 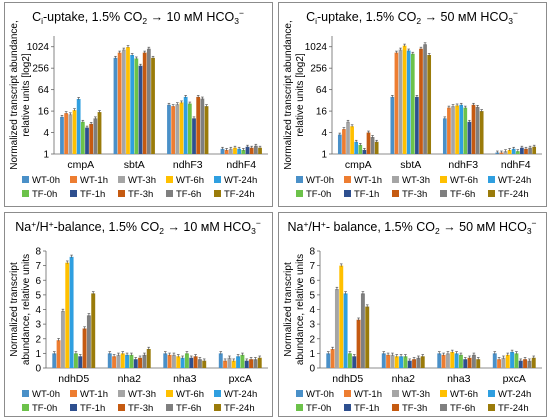 I want to click on bar-nha3-TF-6h, so click(x=473, y=361).